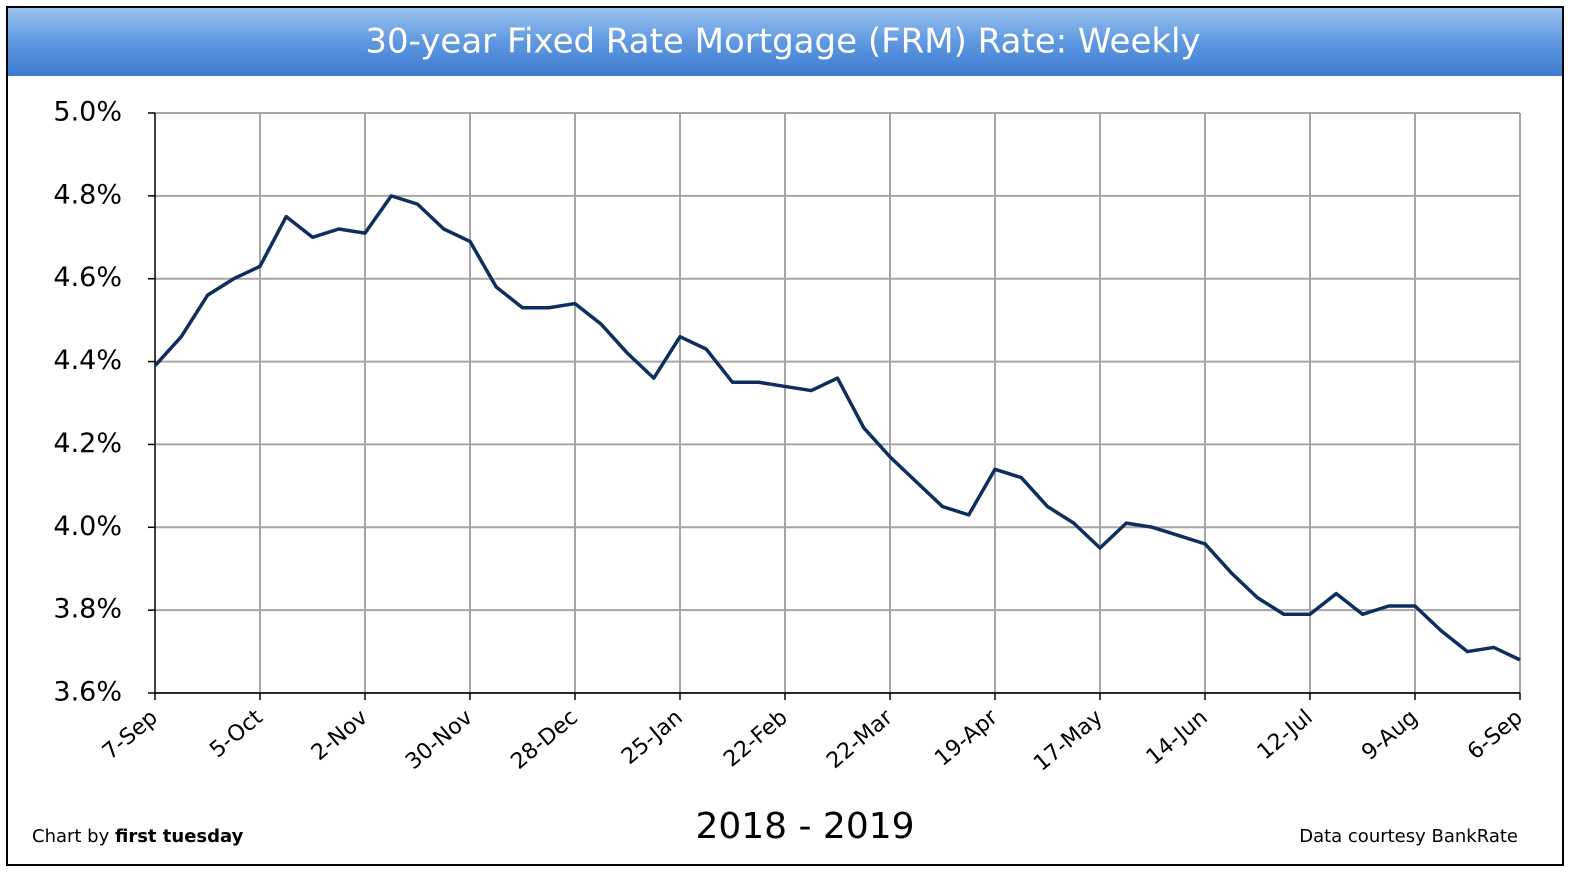  Describe the element at coordinates (179, 836) in the screenshot. I see `credit-name: first tuesday` at that location.